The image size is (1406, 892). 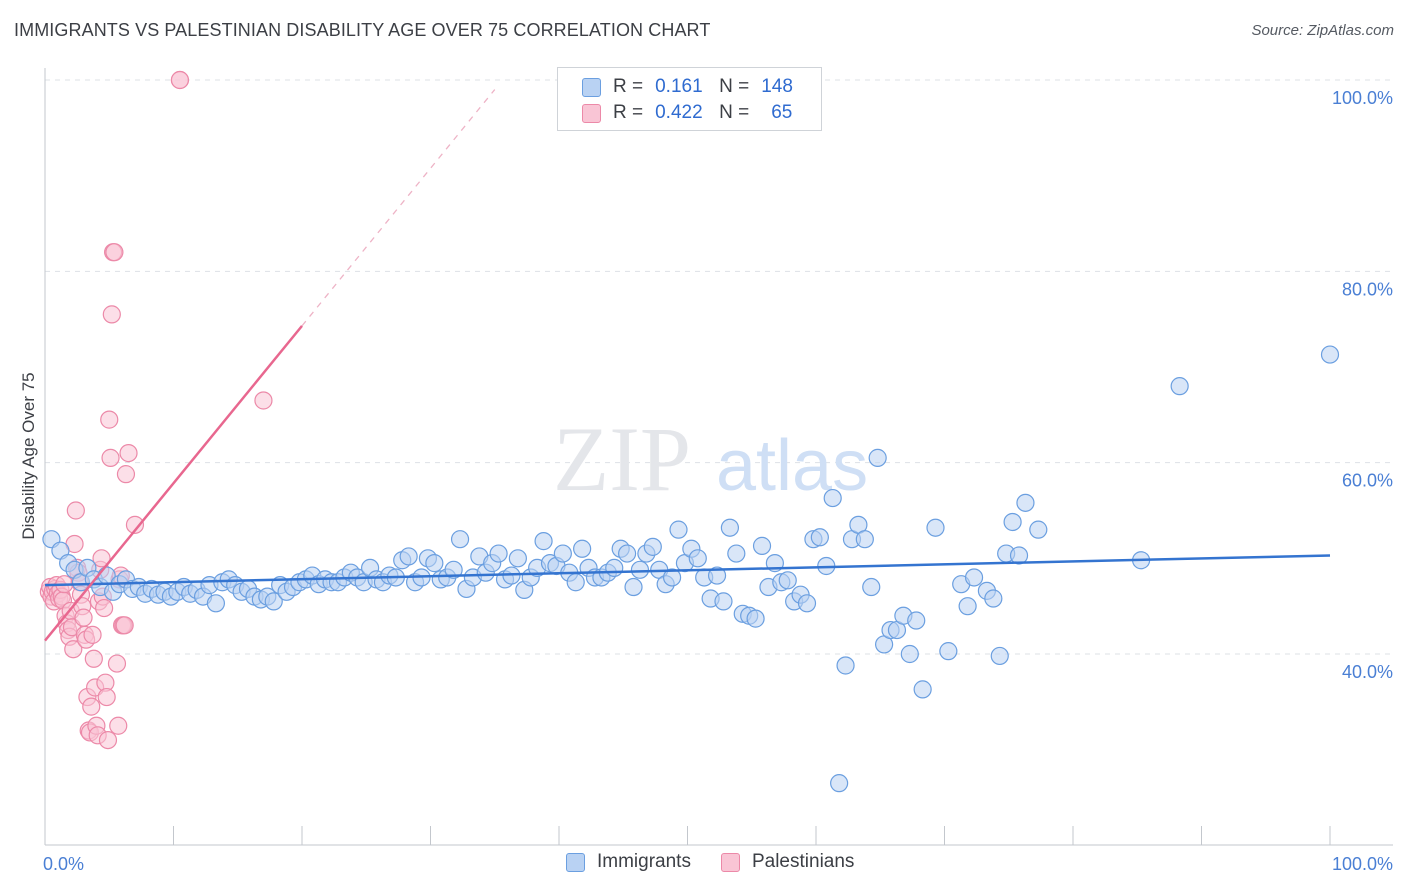 What do you see at coordinates (28, 455) in the screenshot?
I see `y-axis-label: Disability Age Over 75` at bounding box center [28, 455].